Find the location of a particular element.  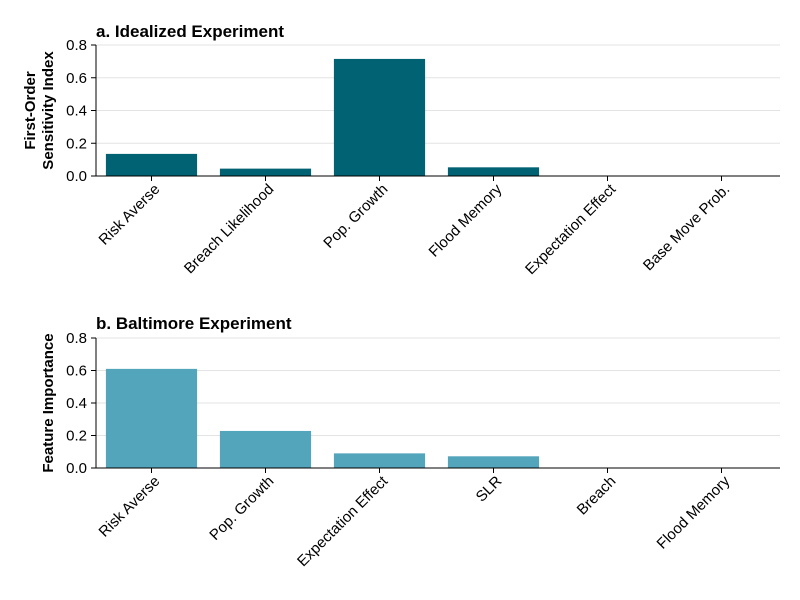

x-tick-label: Base Move Prob. is located at coordinates (686, 227).